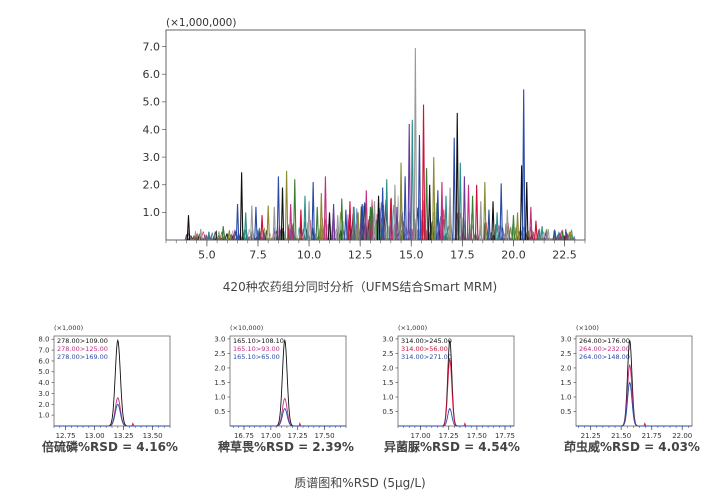  Describe the element at coordinates (360, 254) in the screenshot. I see `x-tick-label: 12.5` at that location.